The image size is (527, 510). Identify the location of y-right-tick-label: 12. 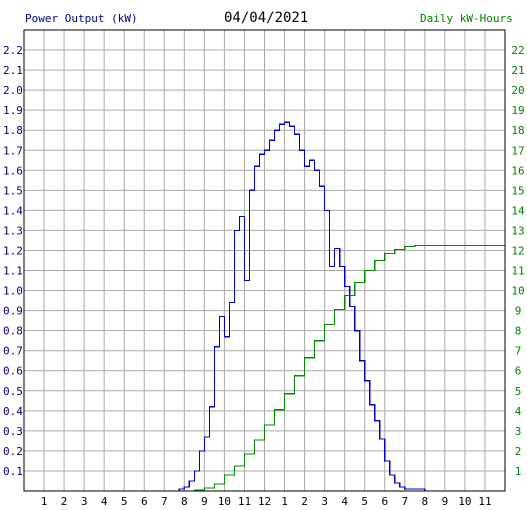
(517, 250).